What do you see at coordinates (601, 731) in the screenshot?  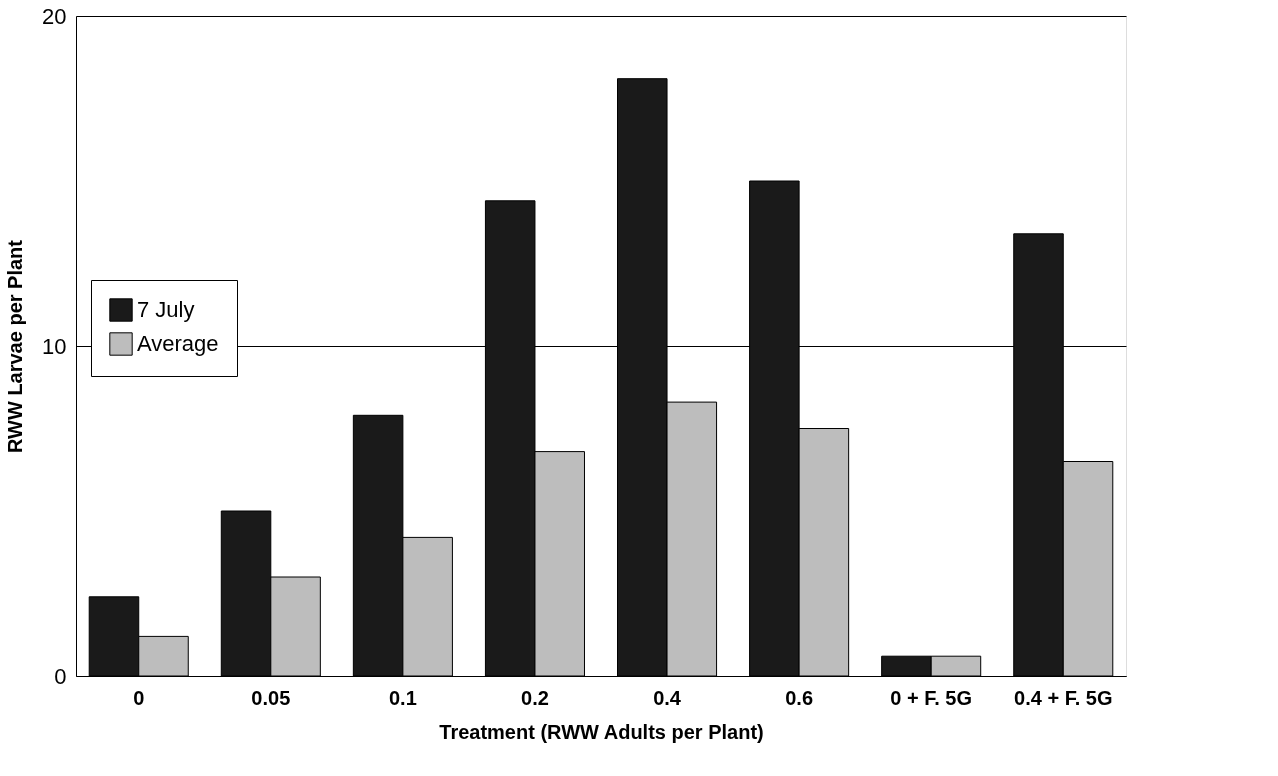 I see `x-axis-title: Treatment (RWW Adults per Plant)` at bounding box center [601, 731].